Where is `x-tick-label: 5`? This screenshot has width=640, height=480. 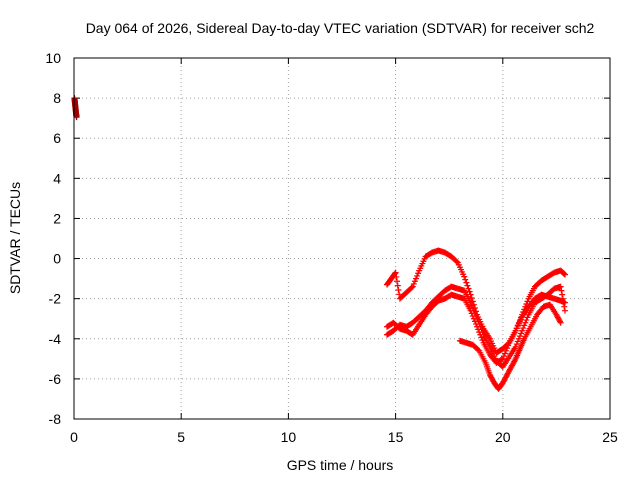 x-tick-label: 5 is located at coordinates (181, 437).